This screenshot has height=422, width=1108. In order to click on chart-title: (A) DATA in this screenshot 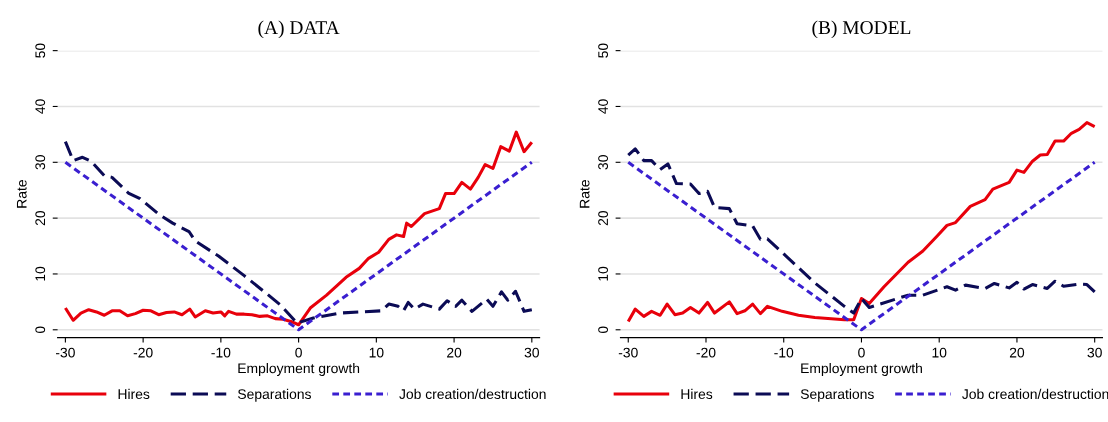, I will do `click(299, 29)`.